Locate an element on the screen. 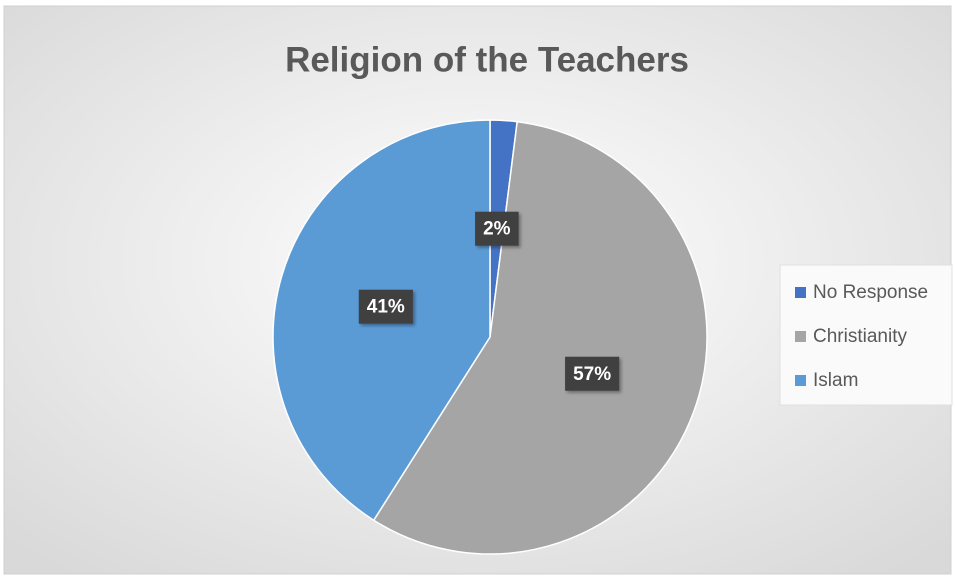 The image size is (955, 578). data-label-text: 57% is located at coordinates (592, 374).